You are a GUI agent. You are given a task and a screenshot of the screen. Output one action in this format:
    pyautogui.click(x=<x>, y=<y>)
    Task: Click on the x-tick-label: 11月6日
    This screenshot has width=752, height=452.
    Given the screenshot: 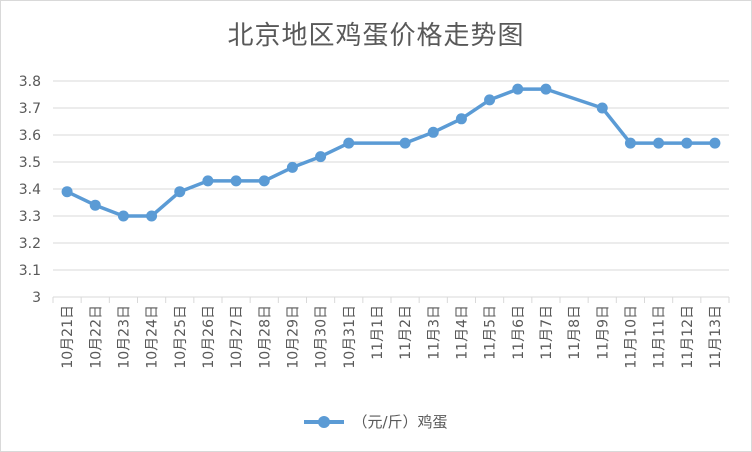 What is the action you would take?
    pyautogui.click(x=519, y=332)
    